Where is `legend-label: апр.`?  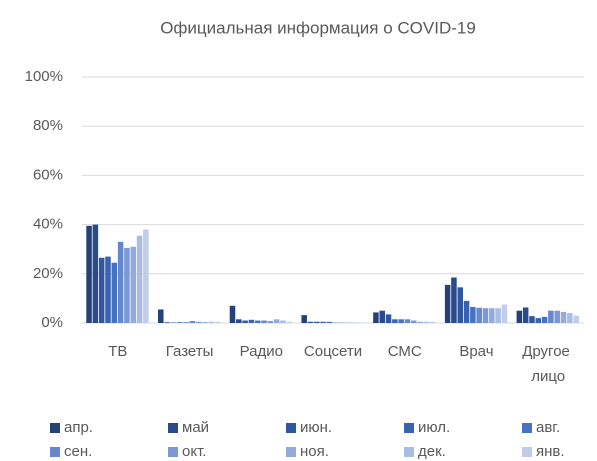 legend-label: апр. is located at coordinates (78, 427).